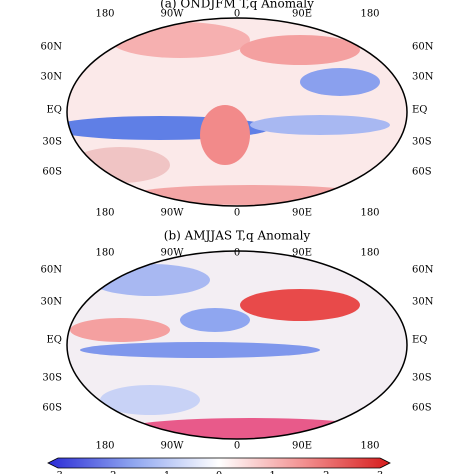 Image resolution: width=474 pixels, height=474 pixels. What do you see at coordinates (219, 472) in the screenshot?
I see `colorbar-tick-label: 0` at bounding box center [219, 472].